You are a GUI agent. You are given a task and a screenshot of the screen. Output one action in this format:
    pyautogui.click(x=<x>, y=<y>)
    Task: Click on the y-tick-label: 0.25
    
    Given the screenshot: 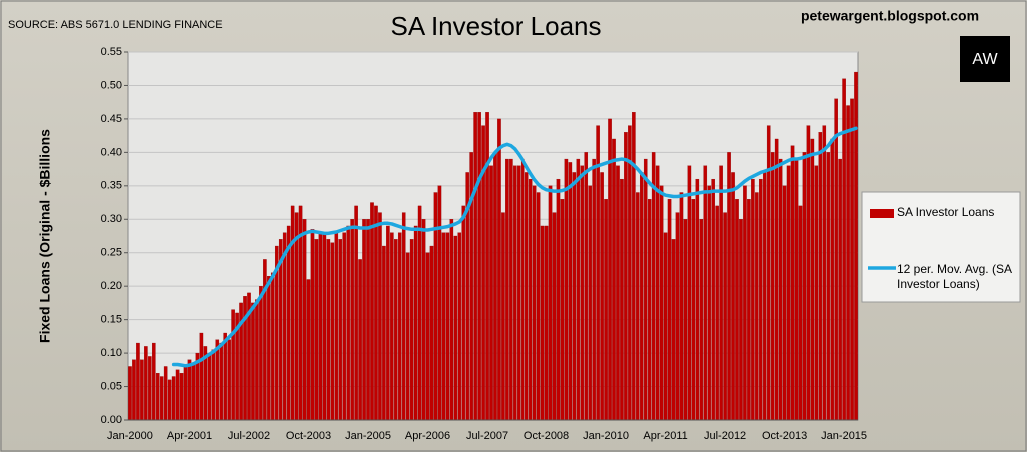 What is the action you would take?
    pyautogui.click(x=111, y=253)
    